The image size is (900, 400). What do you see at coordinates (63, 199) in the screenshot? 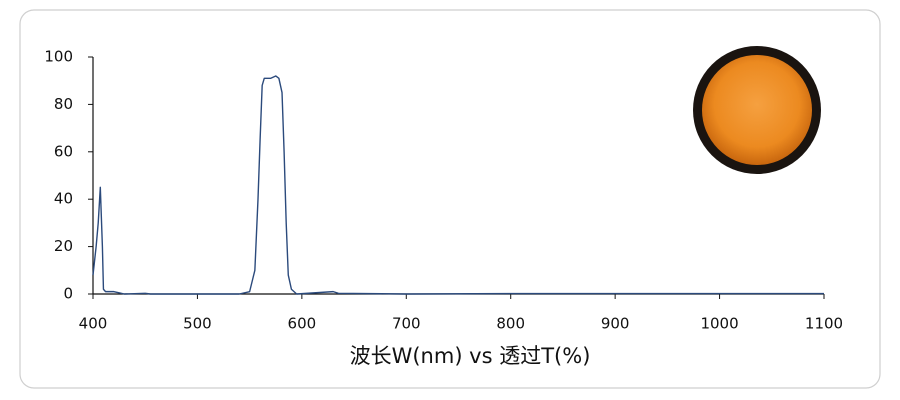
I see `y-tick-label: 40` at bounding box center [63, 199].